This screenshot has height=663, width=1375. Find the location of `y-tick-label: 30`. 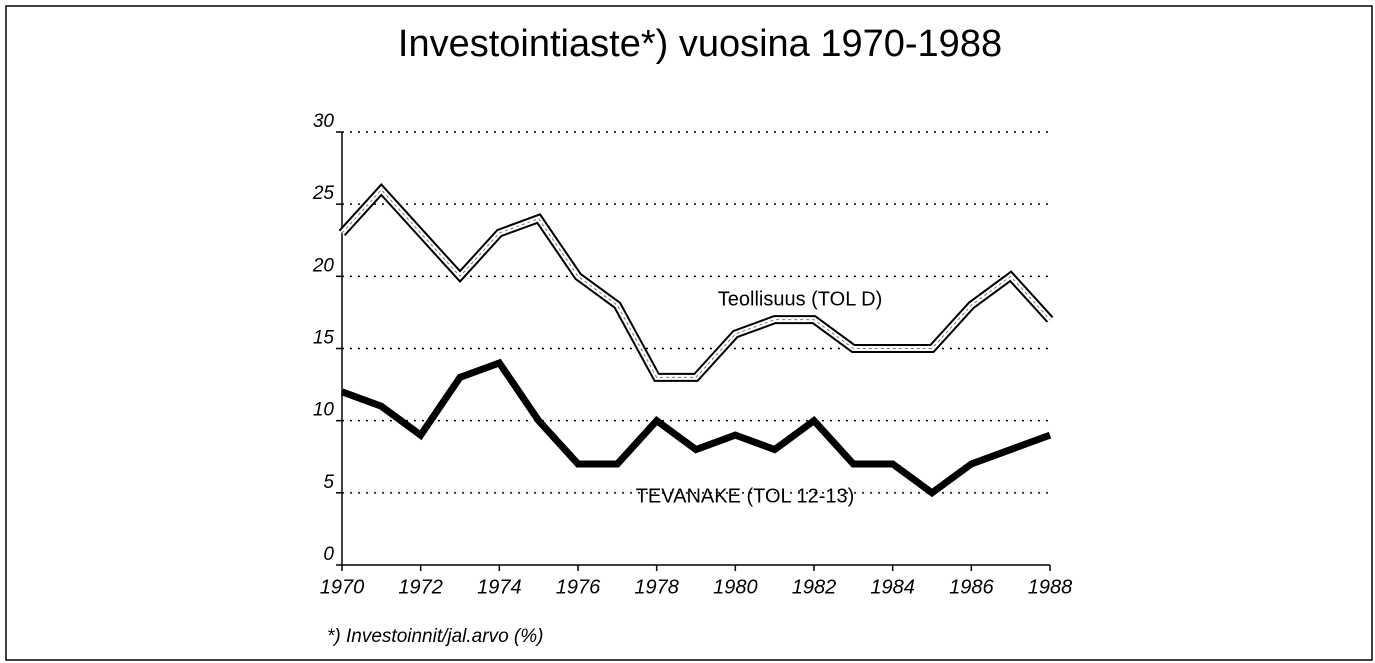

y-tick-label: 30 is located at coordinates (324, 121).